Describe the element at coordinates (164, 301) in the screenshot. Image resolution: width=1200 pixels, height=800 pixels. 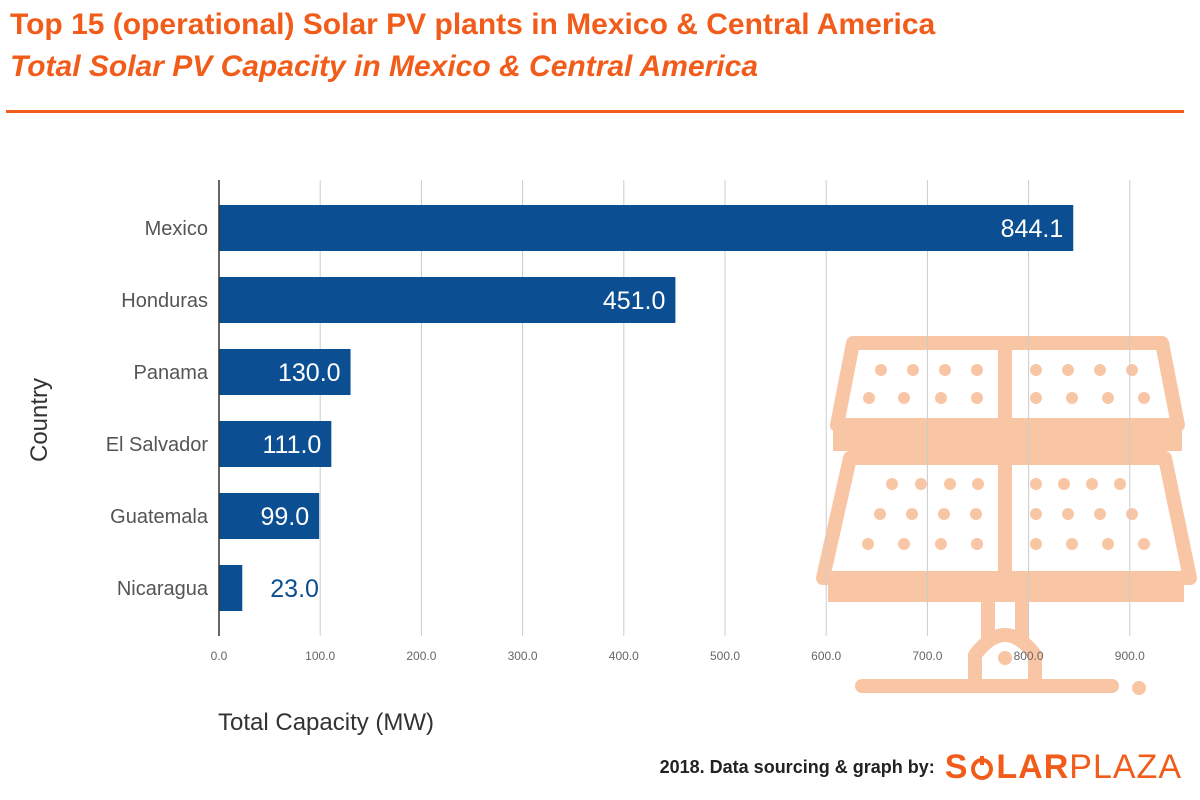
I see `y-tick-label: Honduras` at that location.